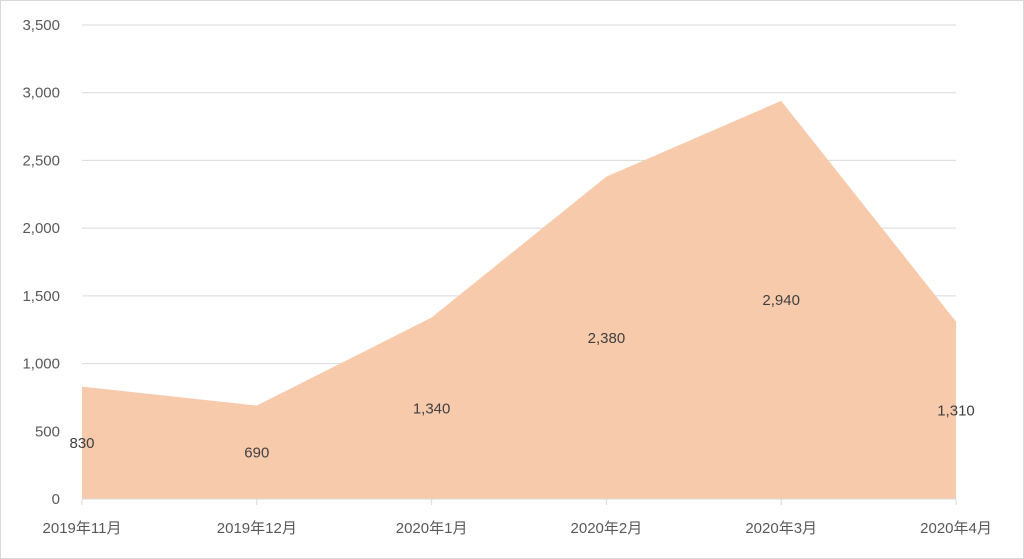 The height and width of the screenshot is (559, 1024). Describe the element at coordinates (41, 364) in the screenshot. I see `y-tick-label: 1,000` at that location.